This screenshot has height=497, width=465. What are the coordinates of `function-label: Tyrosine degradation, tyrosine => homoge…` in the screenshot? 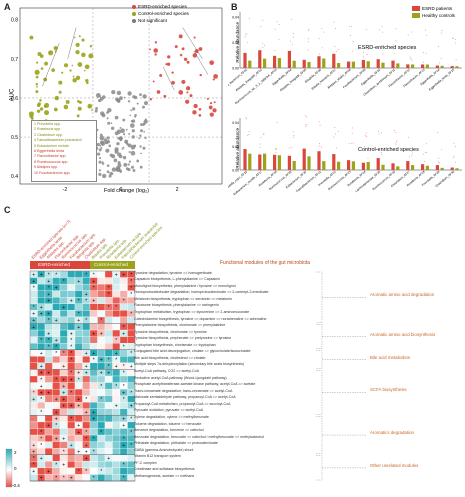 It's located at (173, 272).